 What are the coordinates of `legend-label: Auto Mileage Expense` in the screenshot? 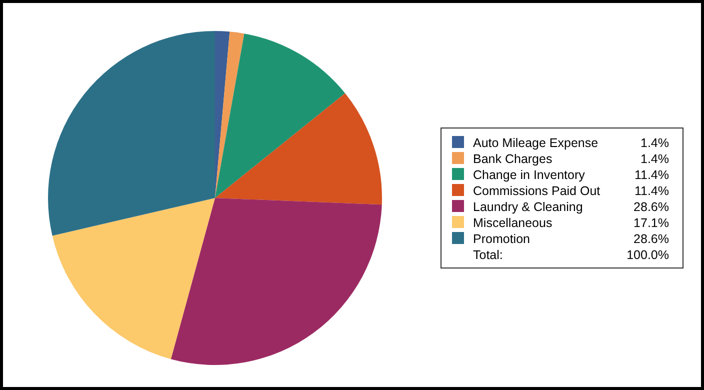 It's located at (535, 143).